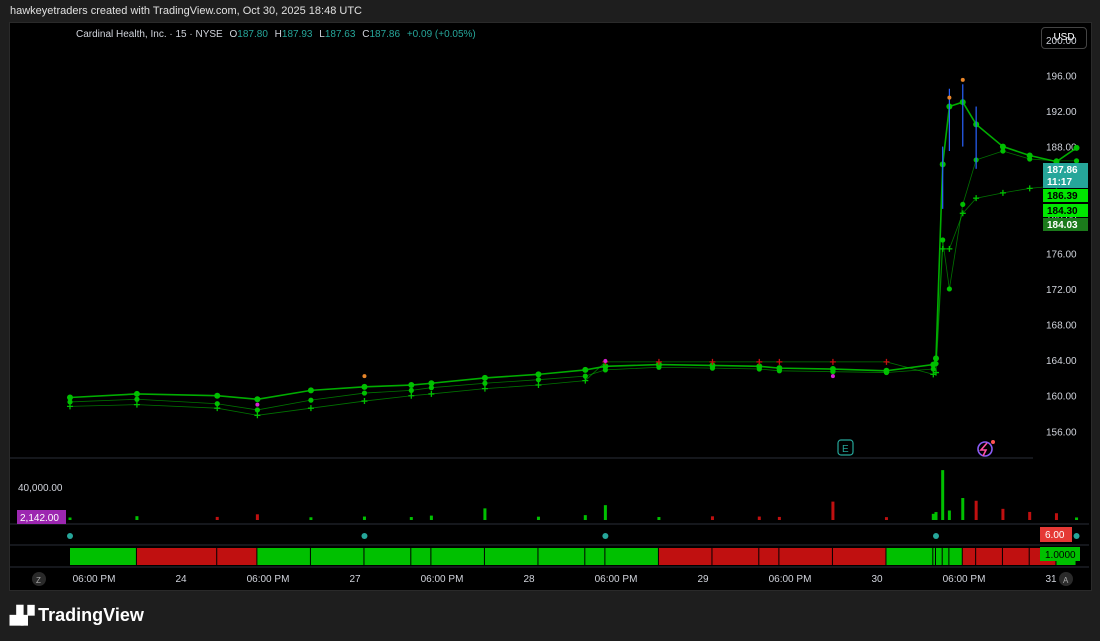 The image size is (1100, 641). Describe the element at coordinates (91, 615) in the screenshot. I see `tradingview-brand: TradingView` at that location.